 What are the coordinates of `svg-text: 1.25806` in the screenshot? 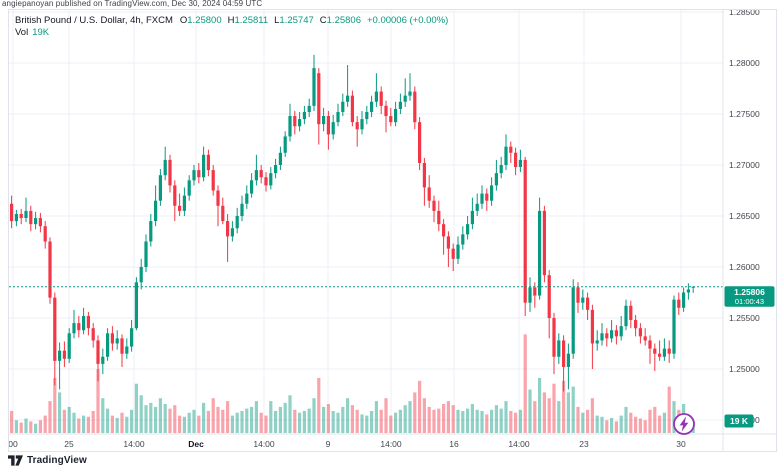 It's located at (749, 292).